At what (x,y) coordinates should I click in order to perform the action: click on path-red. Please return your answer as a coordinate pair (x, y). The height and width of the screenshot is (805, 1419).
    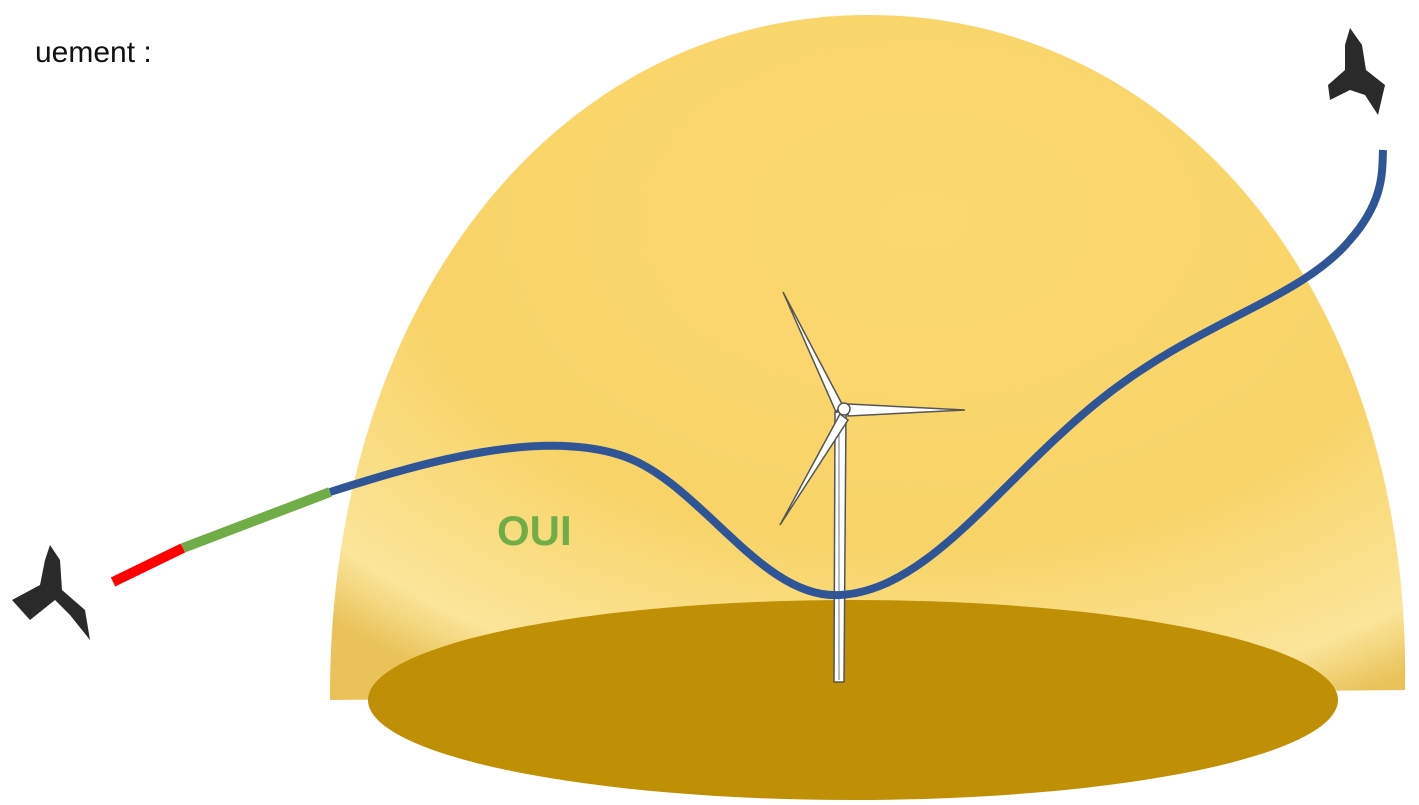
    Looking at the image, I should click on (148, 565).